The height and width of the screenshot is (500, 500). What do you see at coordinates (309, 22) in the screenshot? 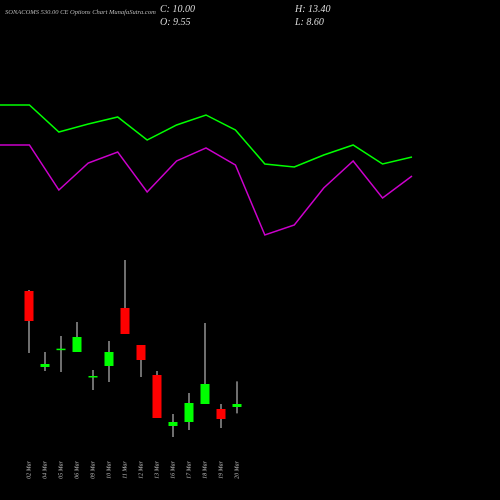
I see `low-info: L: 8.60` at bounding box center [309, 22].